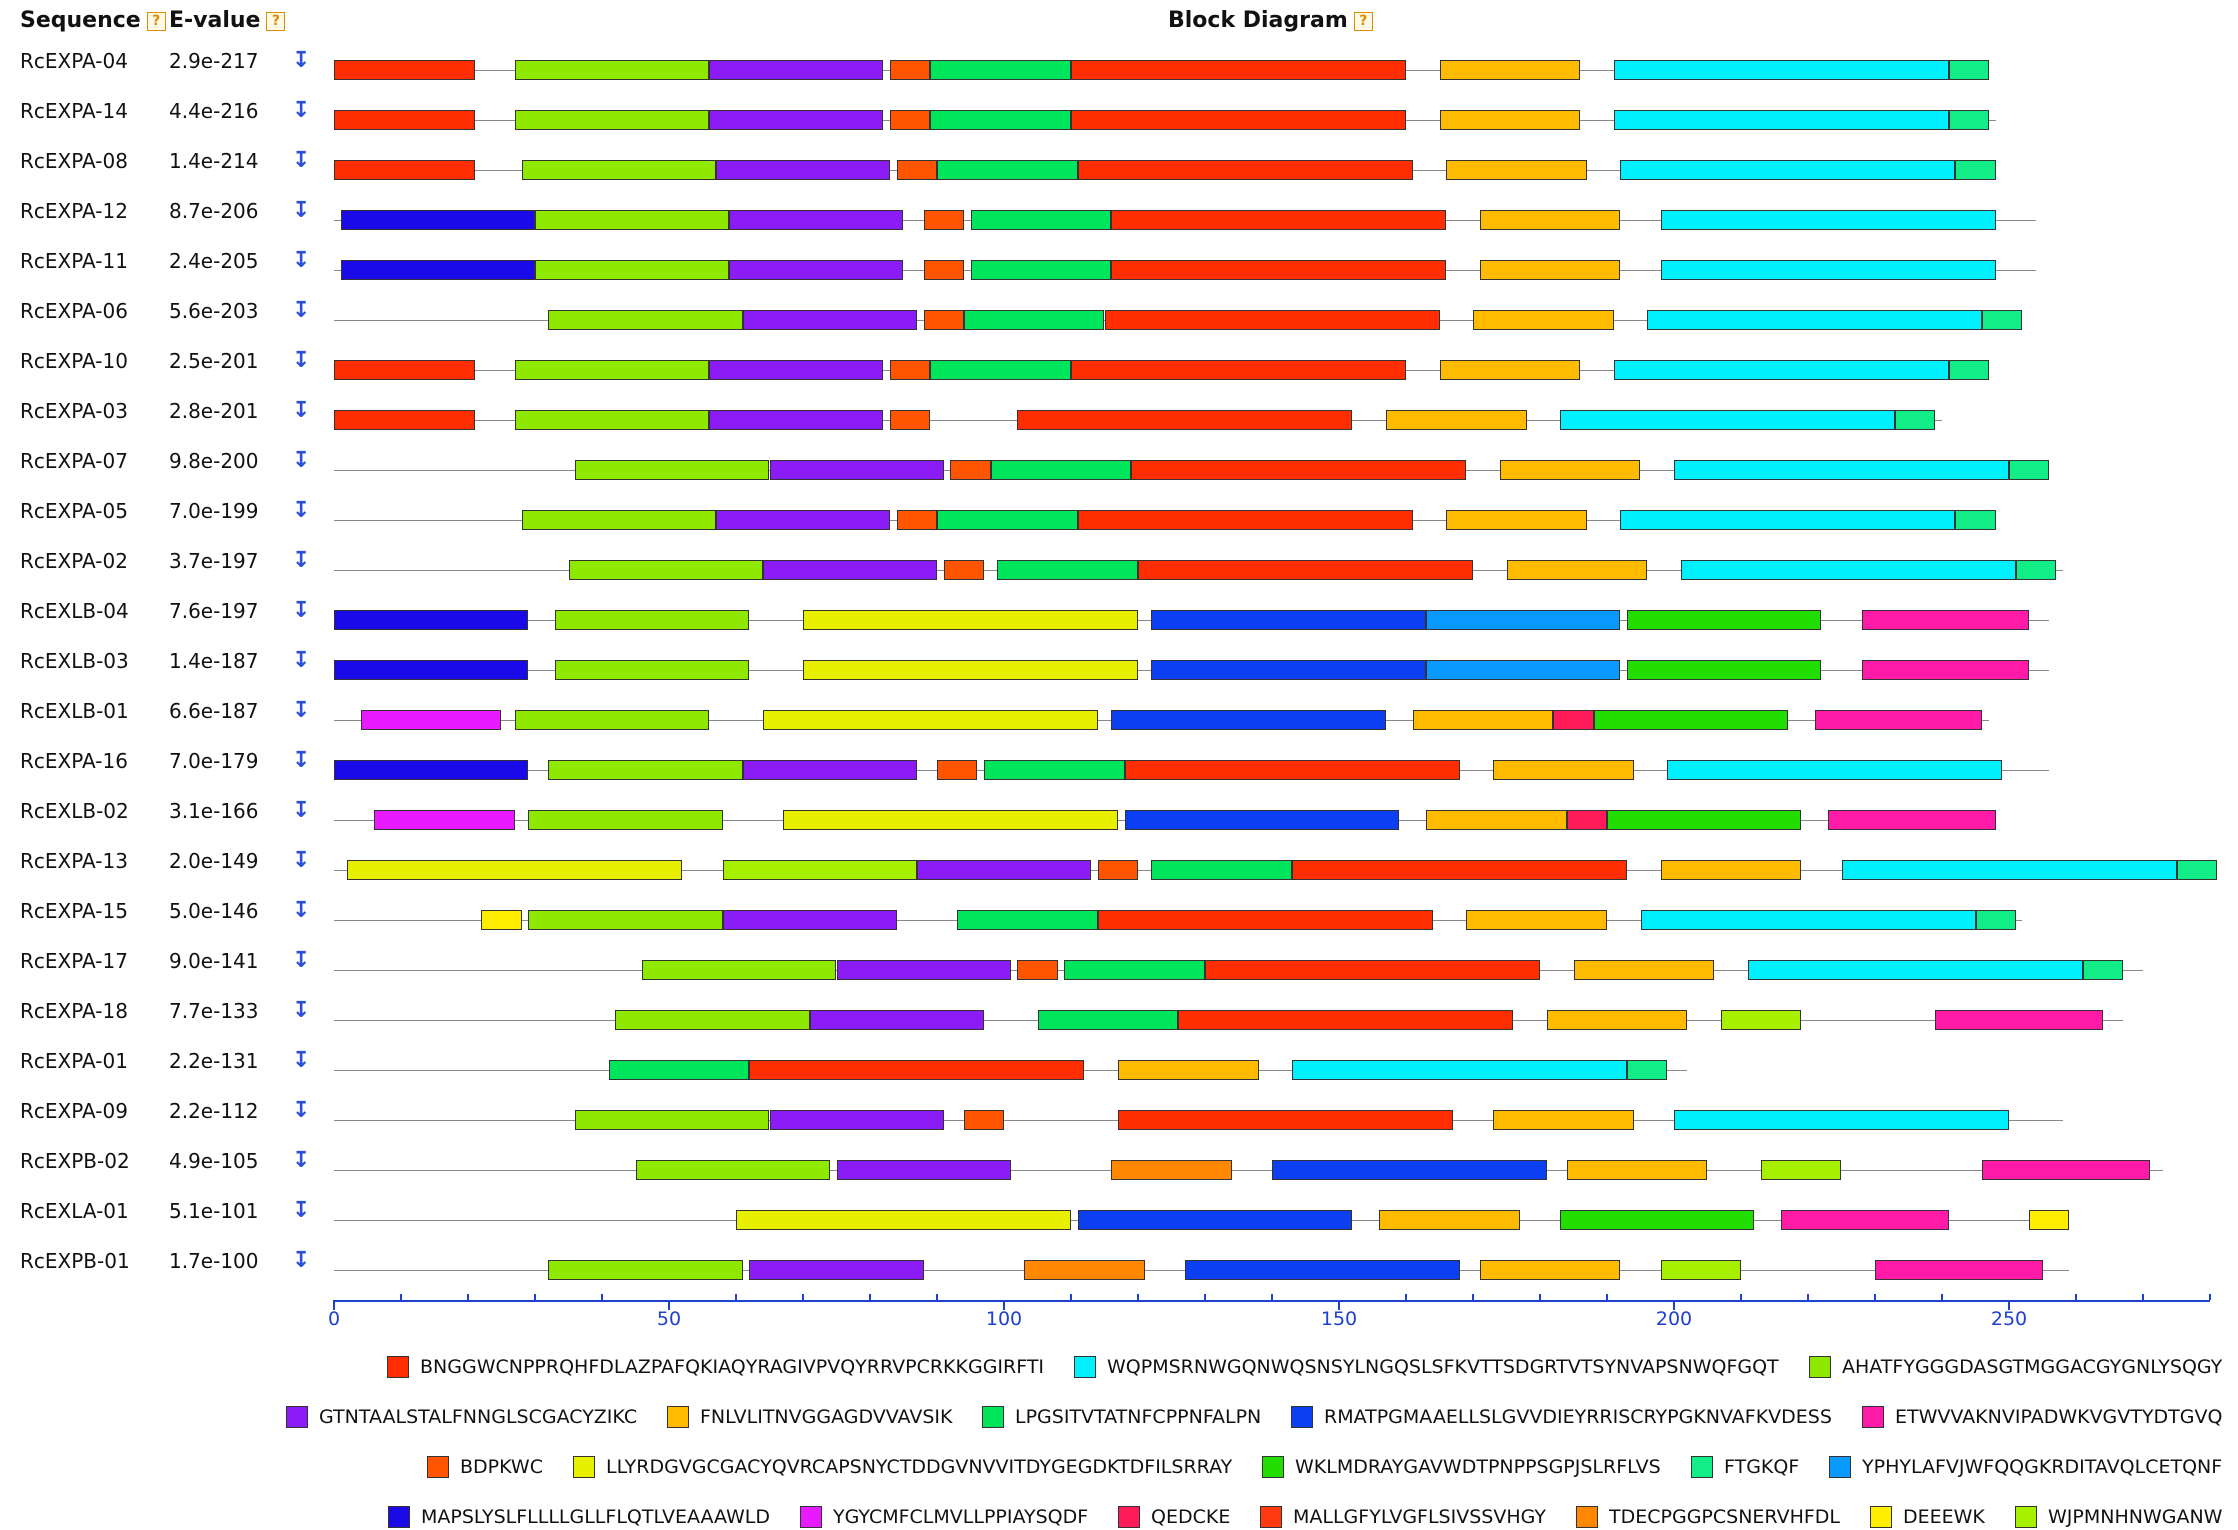 The height and width of the screenshot is (1530, 2238). I want to click on help-icon: ?, so click(156, 21).